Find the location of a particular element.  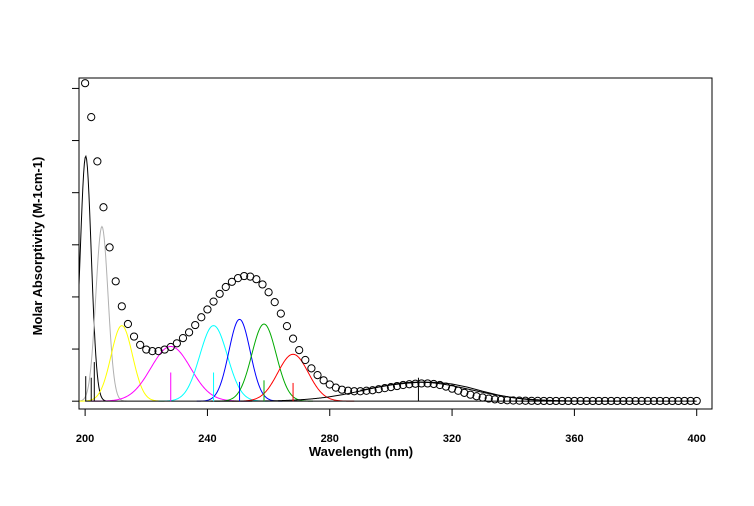

x-tick-label: 280 is located at coordinates (330, 439).